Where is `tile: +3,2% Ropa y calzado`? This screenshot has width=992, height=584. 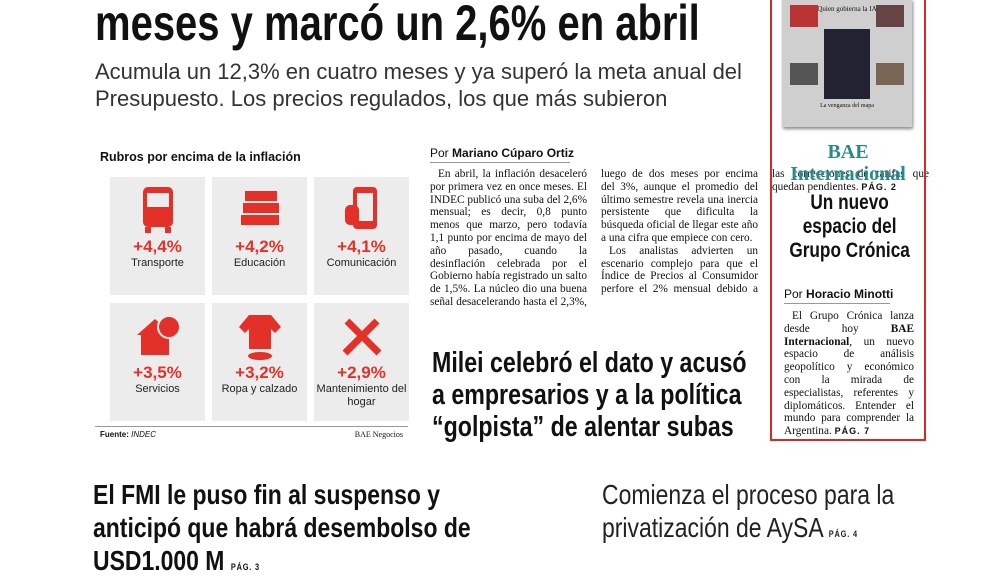 tile: +3,2% Ropa y calzado is located at coordinates (259, 362).